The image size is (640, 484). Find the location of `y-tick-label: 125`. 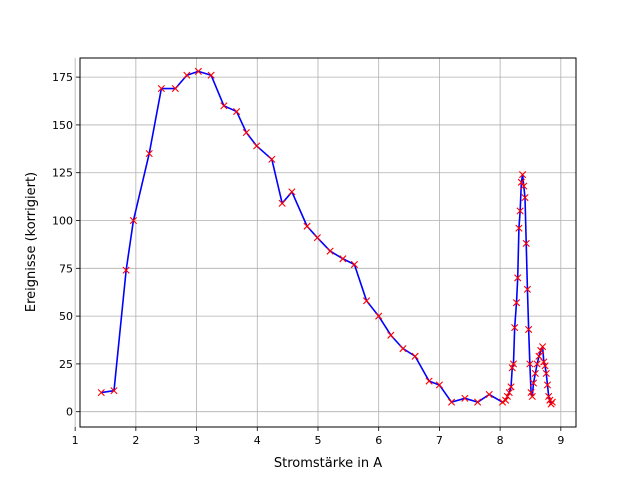

y-tick-label: 125 is located at coordinates (62, 173).